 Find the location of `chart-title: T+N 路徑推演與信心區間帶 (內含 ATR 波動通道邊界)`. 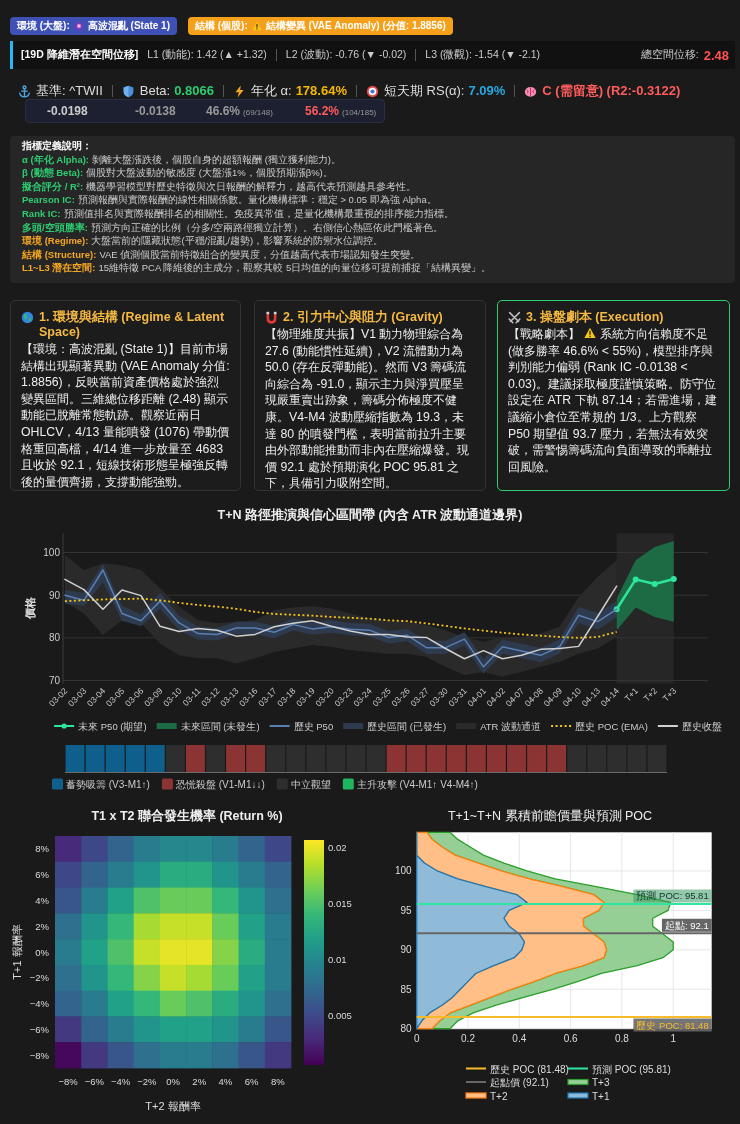

chart-title: T+N 路徑推演與信心區間帶 (內含 ATR 波動通道邊界) is located at coordinates (370, 514).